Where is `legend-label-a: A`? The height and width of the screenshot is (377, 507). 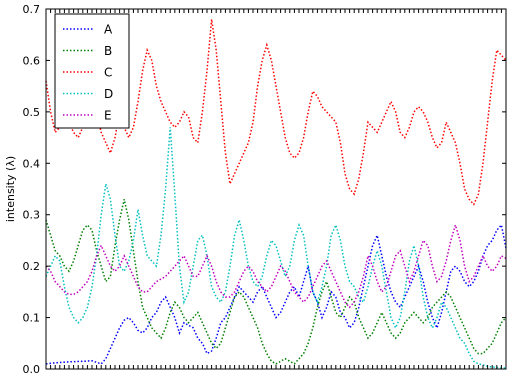 legend-label-a: A is located at coordinates (108, 30).